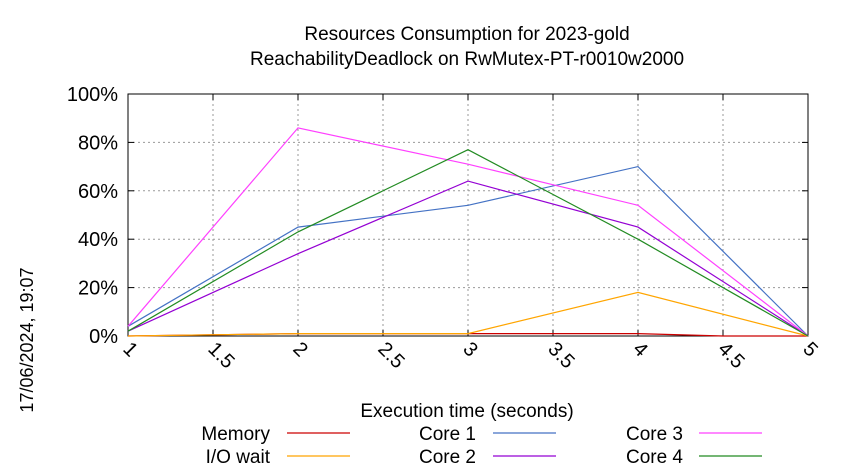 The image size is (850, 475). What do you see at coordinates (466, 34) in the screenshot?
I see `chart-title-line-1: Resources Consumption for 2023-gold` at bounding box center [466, 34].